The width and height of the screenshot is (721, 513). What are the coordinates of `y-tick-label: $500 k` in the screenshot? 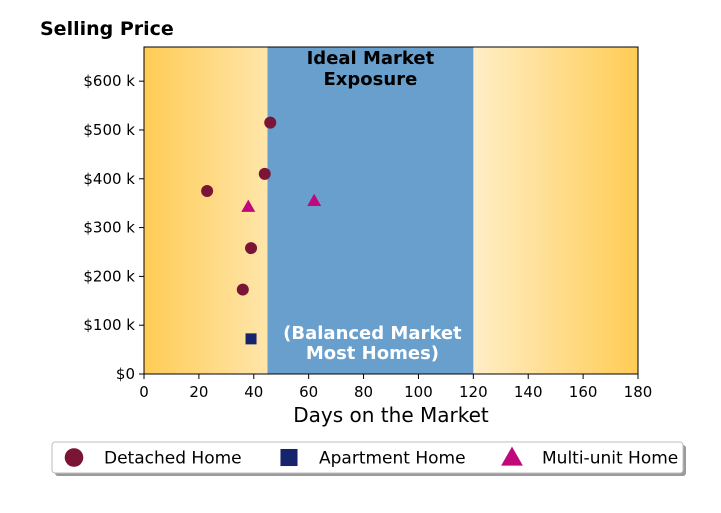 It's located at (109, 130).